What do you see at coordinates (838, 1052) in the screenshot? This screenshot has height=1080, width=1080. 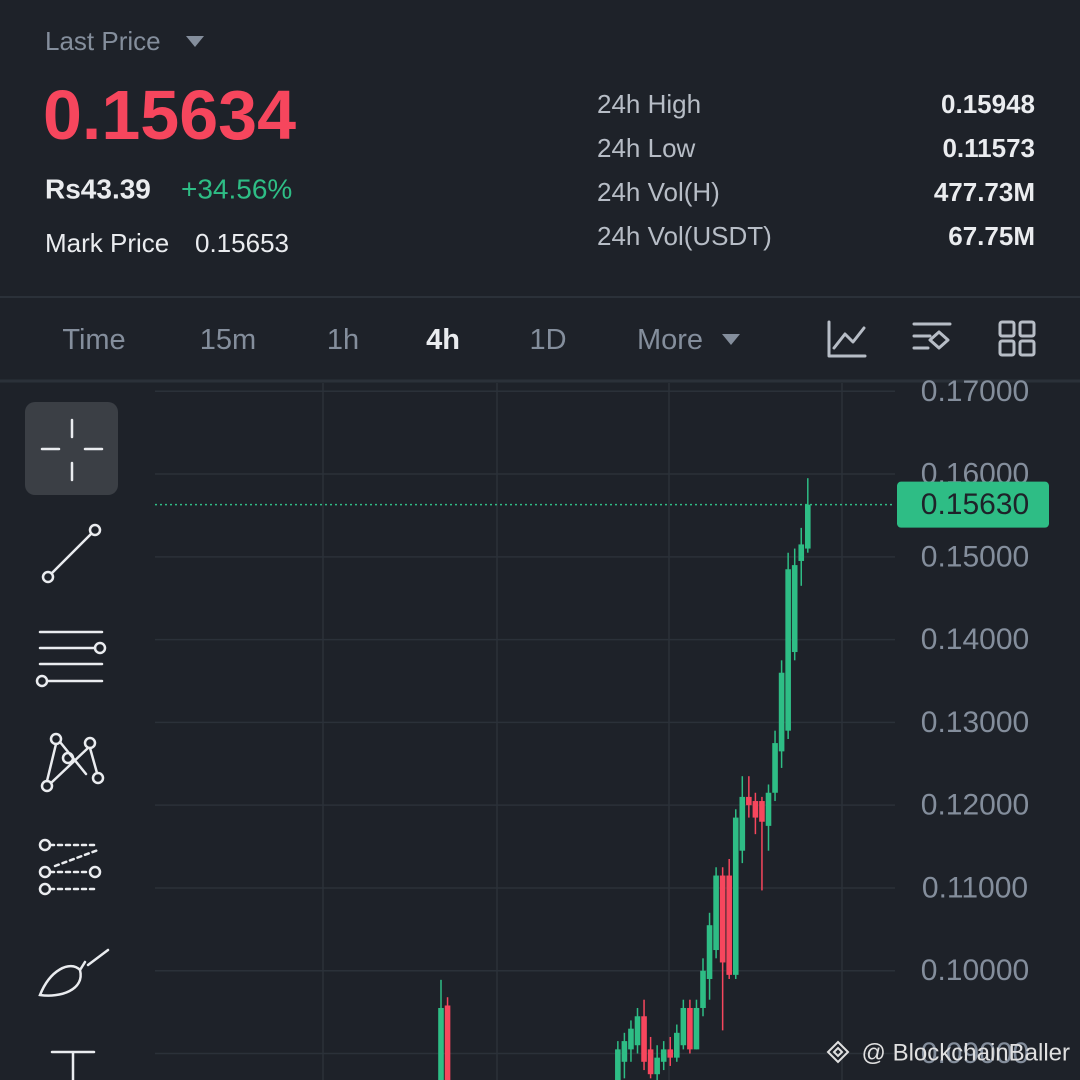 I see `watermark-logo` at bounding box center [838, 1052].